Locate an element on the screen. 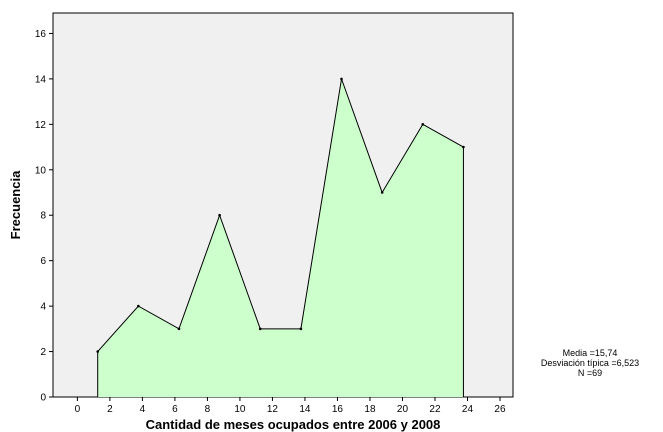  std-label: Desviación típica =6,523 is located at coordinates (590, 363).